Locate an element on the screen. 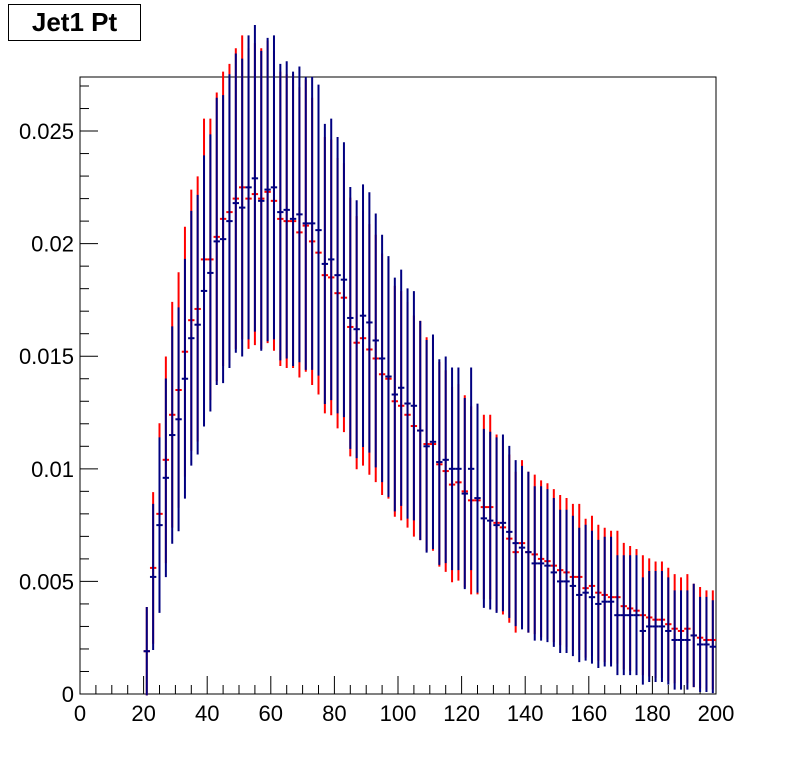 The height and width of the screenshot is (772, 796). x-tick-label: 120 is located at coordinates (461, 713).